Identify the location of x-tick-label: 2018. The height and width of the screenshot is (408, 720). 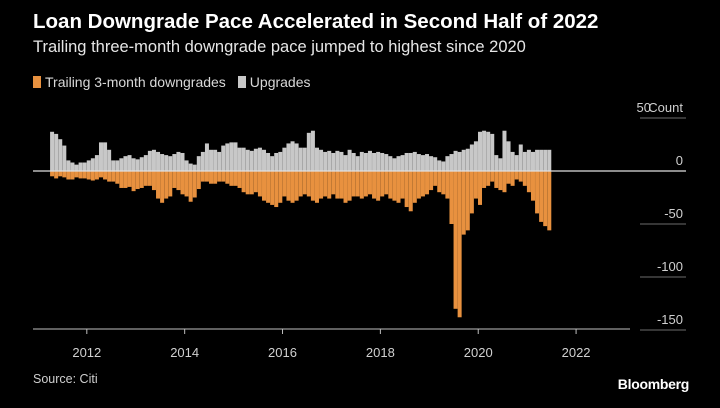
(380, 352).